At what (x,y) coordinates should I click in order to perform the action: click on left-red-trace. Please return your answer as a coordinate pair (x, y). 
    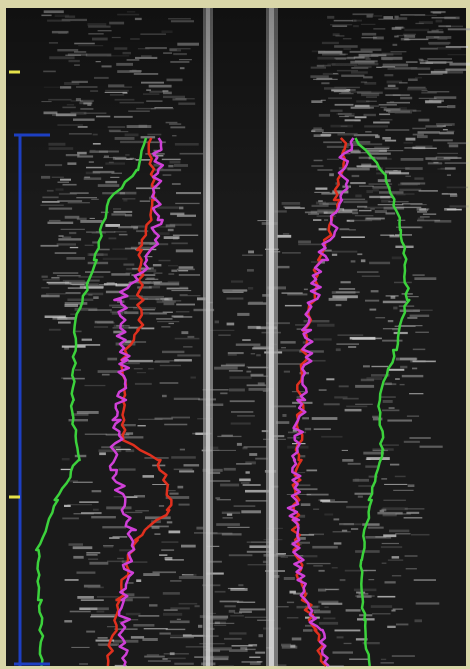
    Looking at the image, I should click on (139, 402).